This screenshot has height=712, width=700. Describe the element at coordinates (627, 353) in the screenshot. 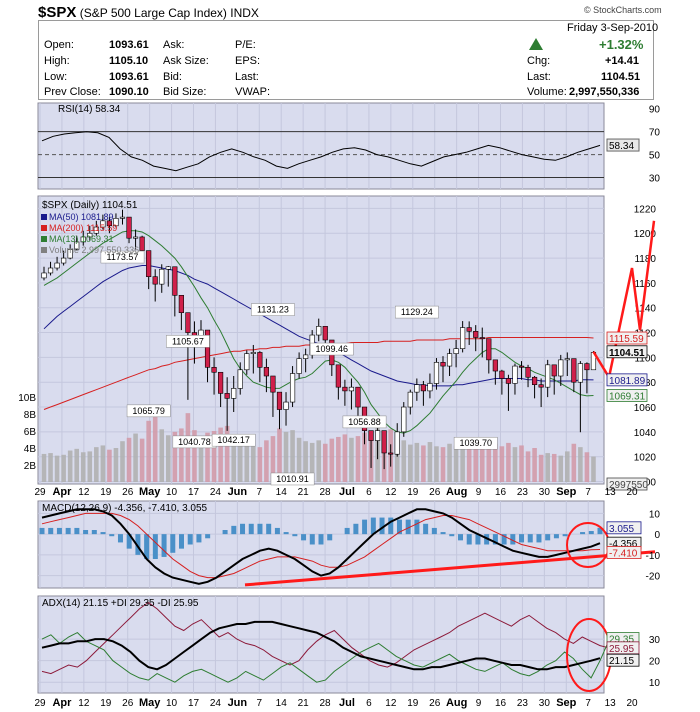

I see `price-value-label: 1104.51` at that location.